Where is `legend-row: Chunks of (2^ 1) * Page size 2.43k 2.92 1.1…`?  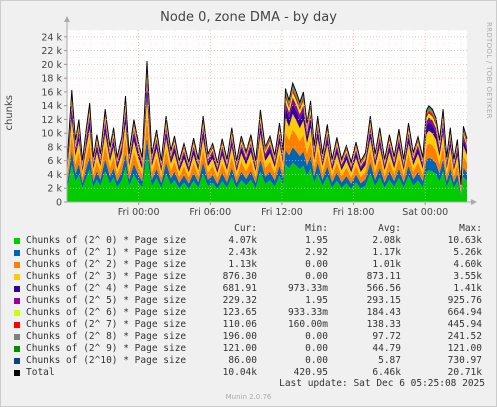
legend-row: Chunks of (2^ 1) * Page size 2.43k 2.92 1.1… is located at coordinates (251, 253).